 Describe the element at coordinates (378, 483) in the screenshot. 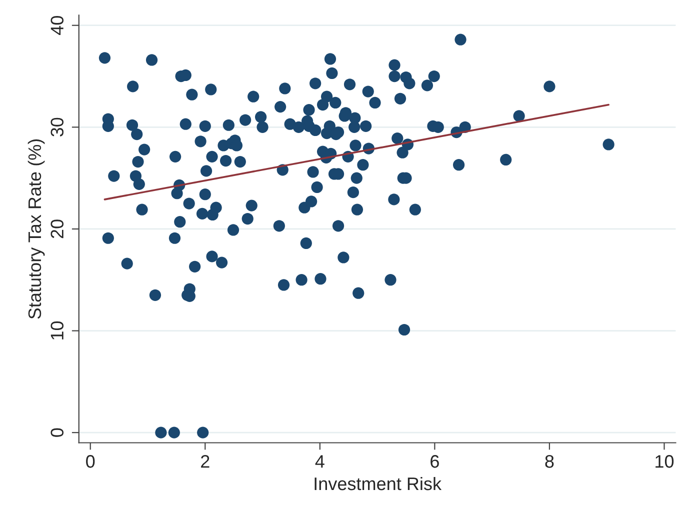

I see `x-axis-title: Investment Risk` at that location.